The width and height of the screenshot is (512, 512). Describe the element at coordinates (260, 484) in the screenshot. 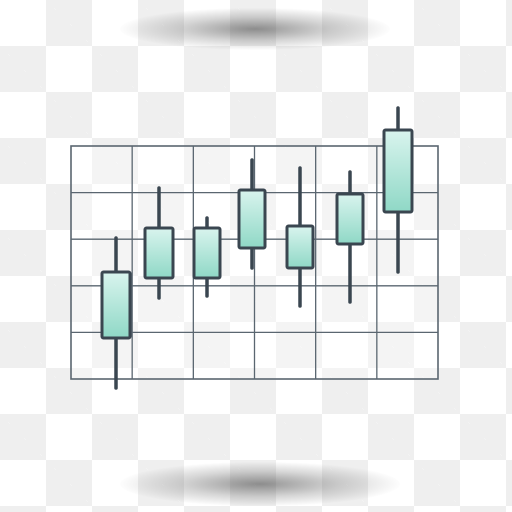

I see `bottom-shadow` at that location.